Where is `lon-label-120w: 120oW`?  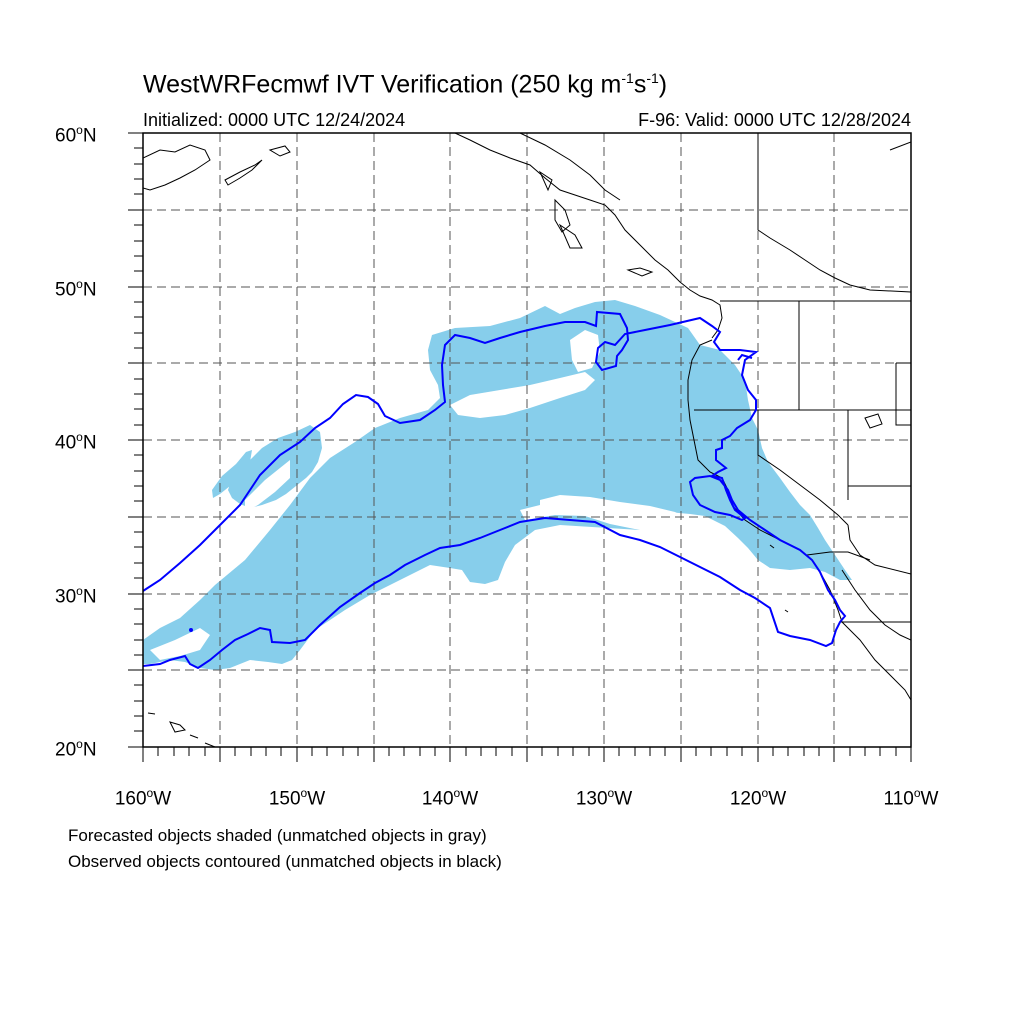
lon-label-120w: 120oW is located at coordinates (758, 798).